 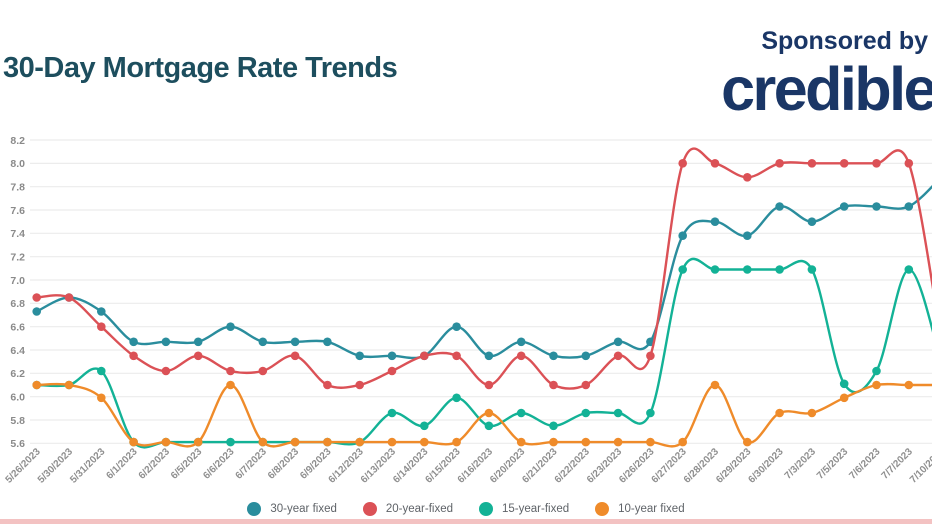 What do you see at coordinates (17, 444) in the screenshot?
I see `svg-text: 5.6` at bounding box center [17, 444].